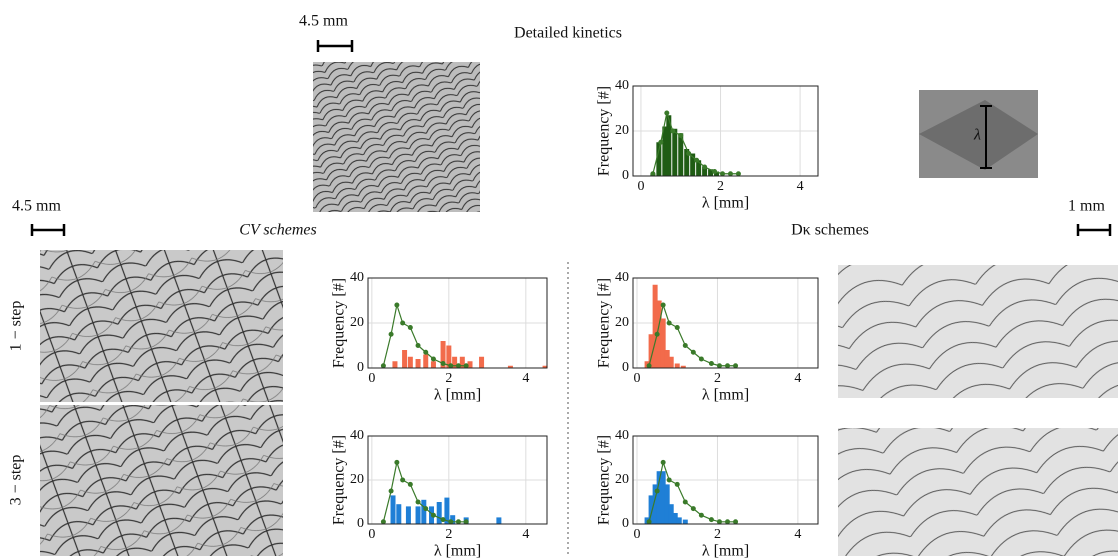 The image size is (1118, 560). Describe the element at coordinates (977, 135) in the screenshot. I see `inset-label: λ` at that location.